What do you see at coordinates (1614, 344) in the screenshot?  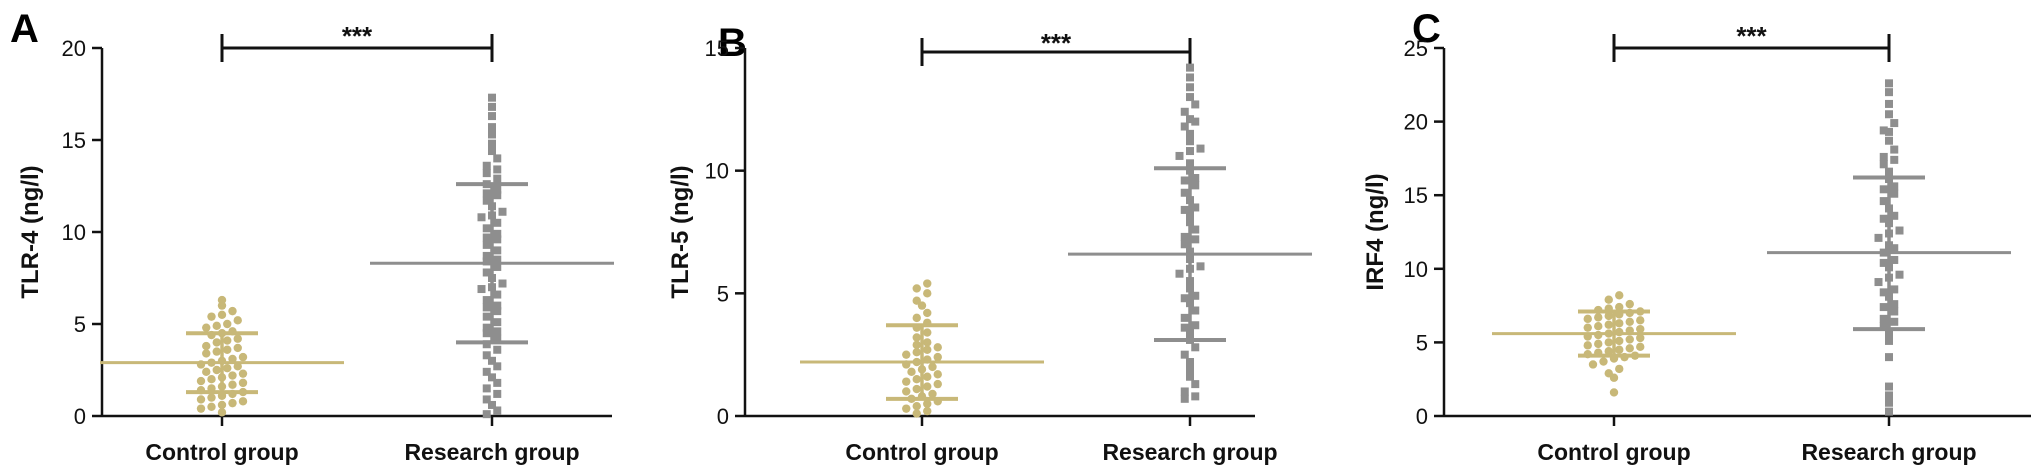 I see `control-group-series` at bounding box center [1614, 344].